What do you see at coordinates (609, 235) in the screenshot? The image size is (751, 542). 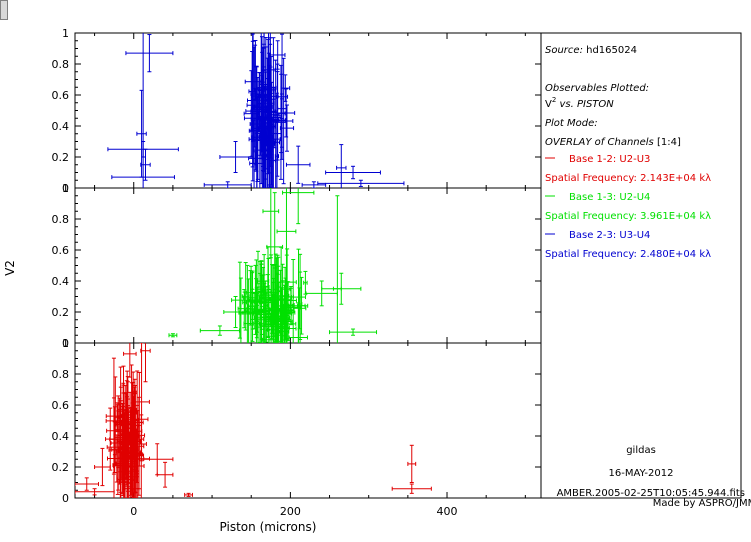 I see `legend-base-label: Base 2-3: U3-U4` at bounding box center [609, 235].